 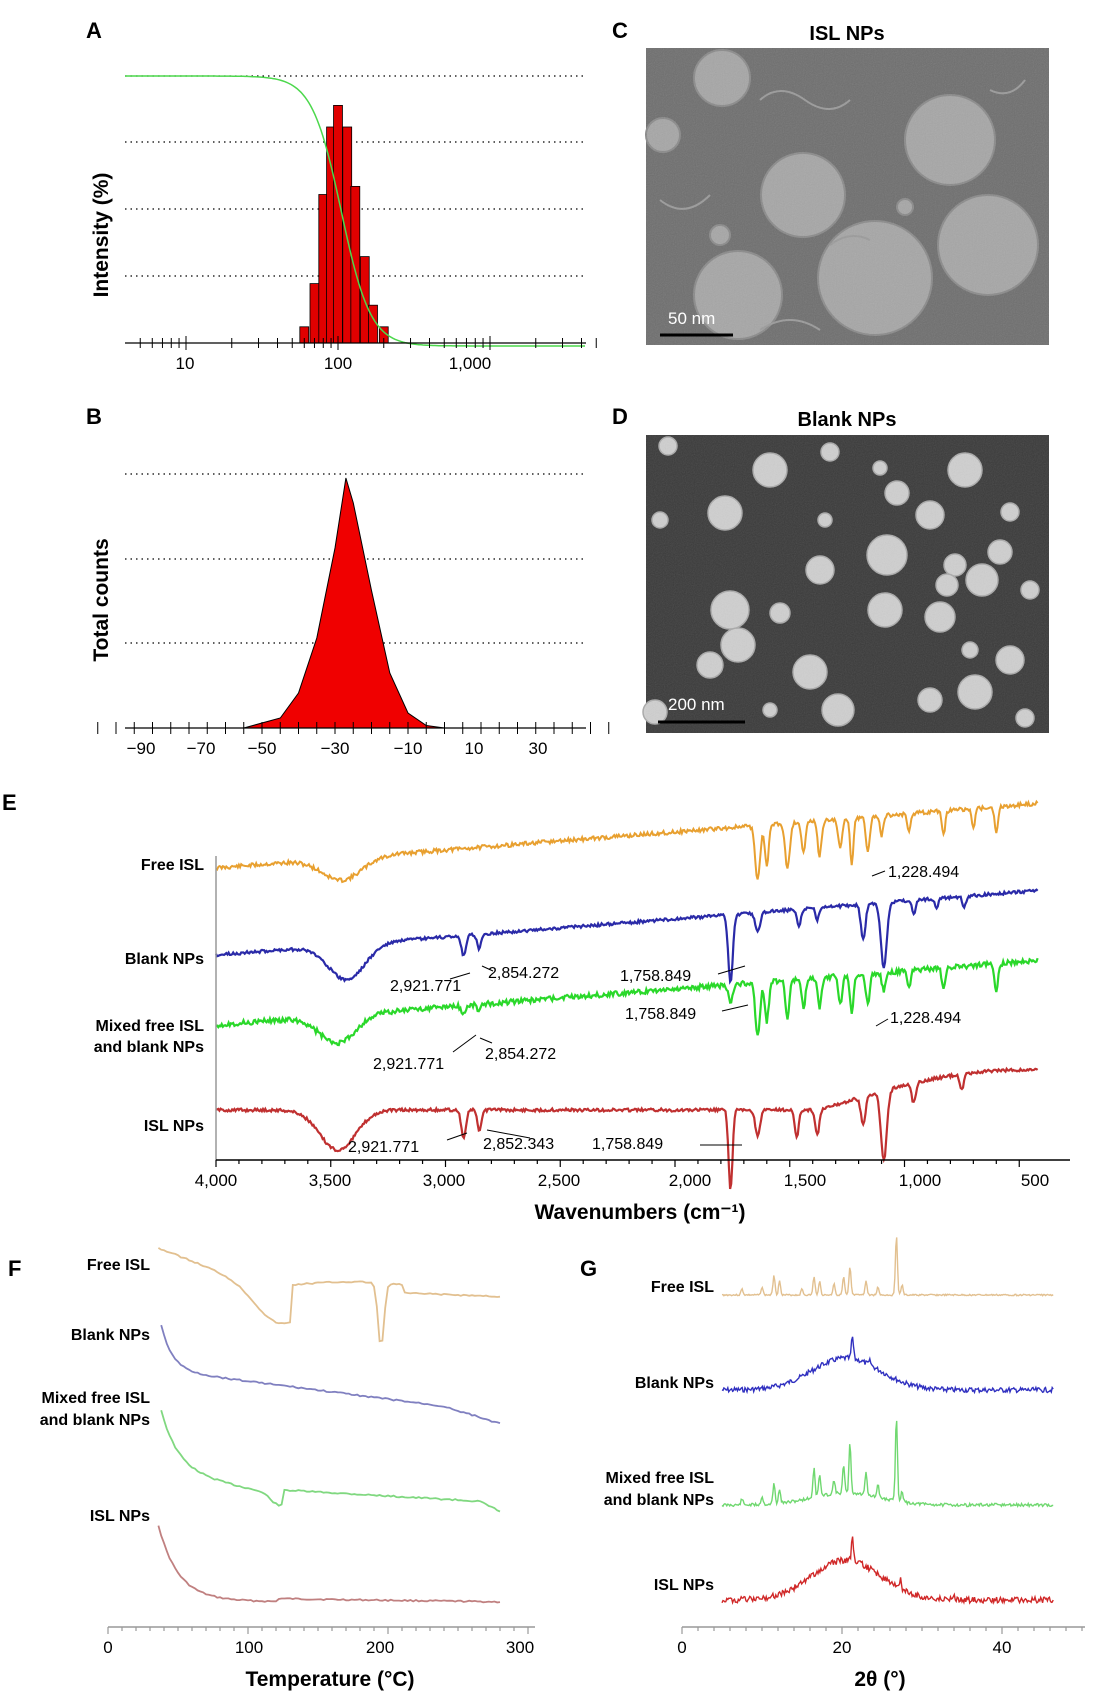 I want to click on panel-b-xtick: −90, so click(x=141, y=748).